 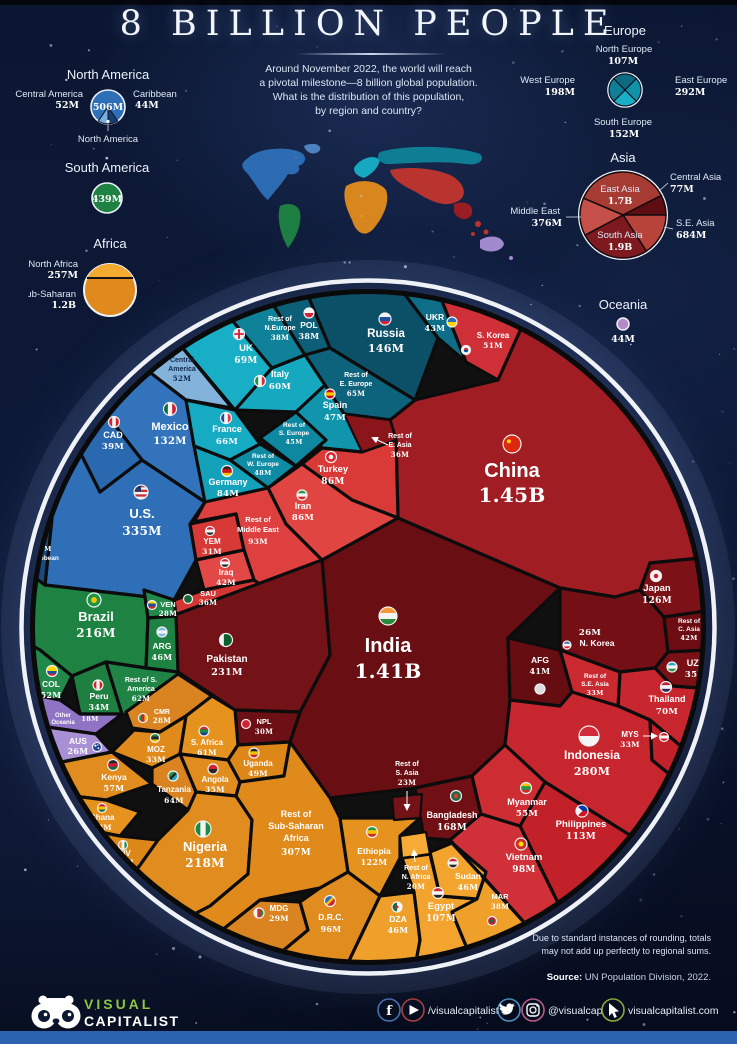 I want to click on cursor-icon, so click(x=614, y=1010).